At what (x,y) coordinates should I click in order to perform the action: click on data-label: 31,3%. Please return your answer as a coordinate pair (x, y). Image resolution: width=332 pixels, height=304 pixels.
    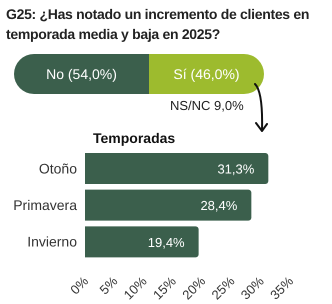
    Looking at the image, I should click on (236, 169).